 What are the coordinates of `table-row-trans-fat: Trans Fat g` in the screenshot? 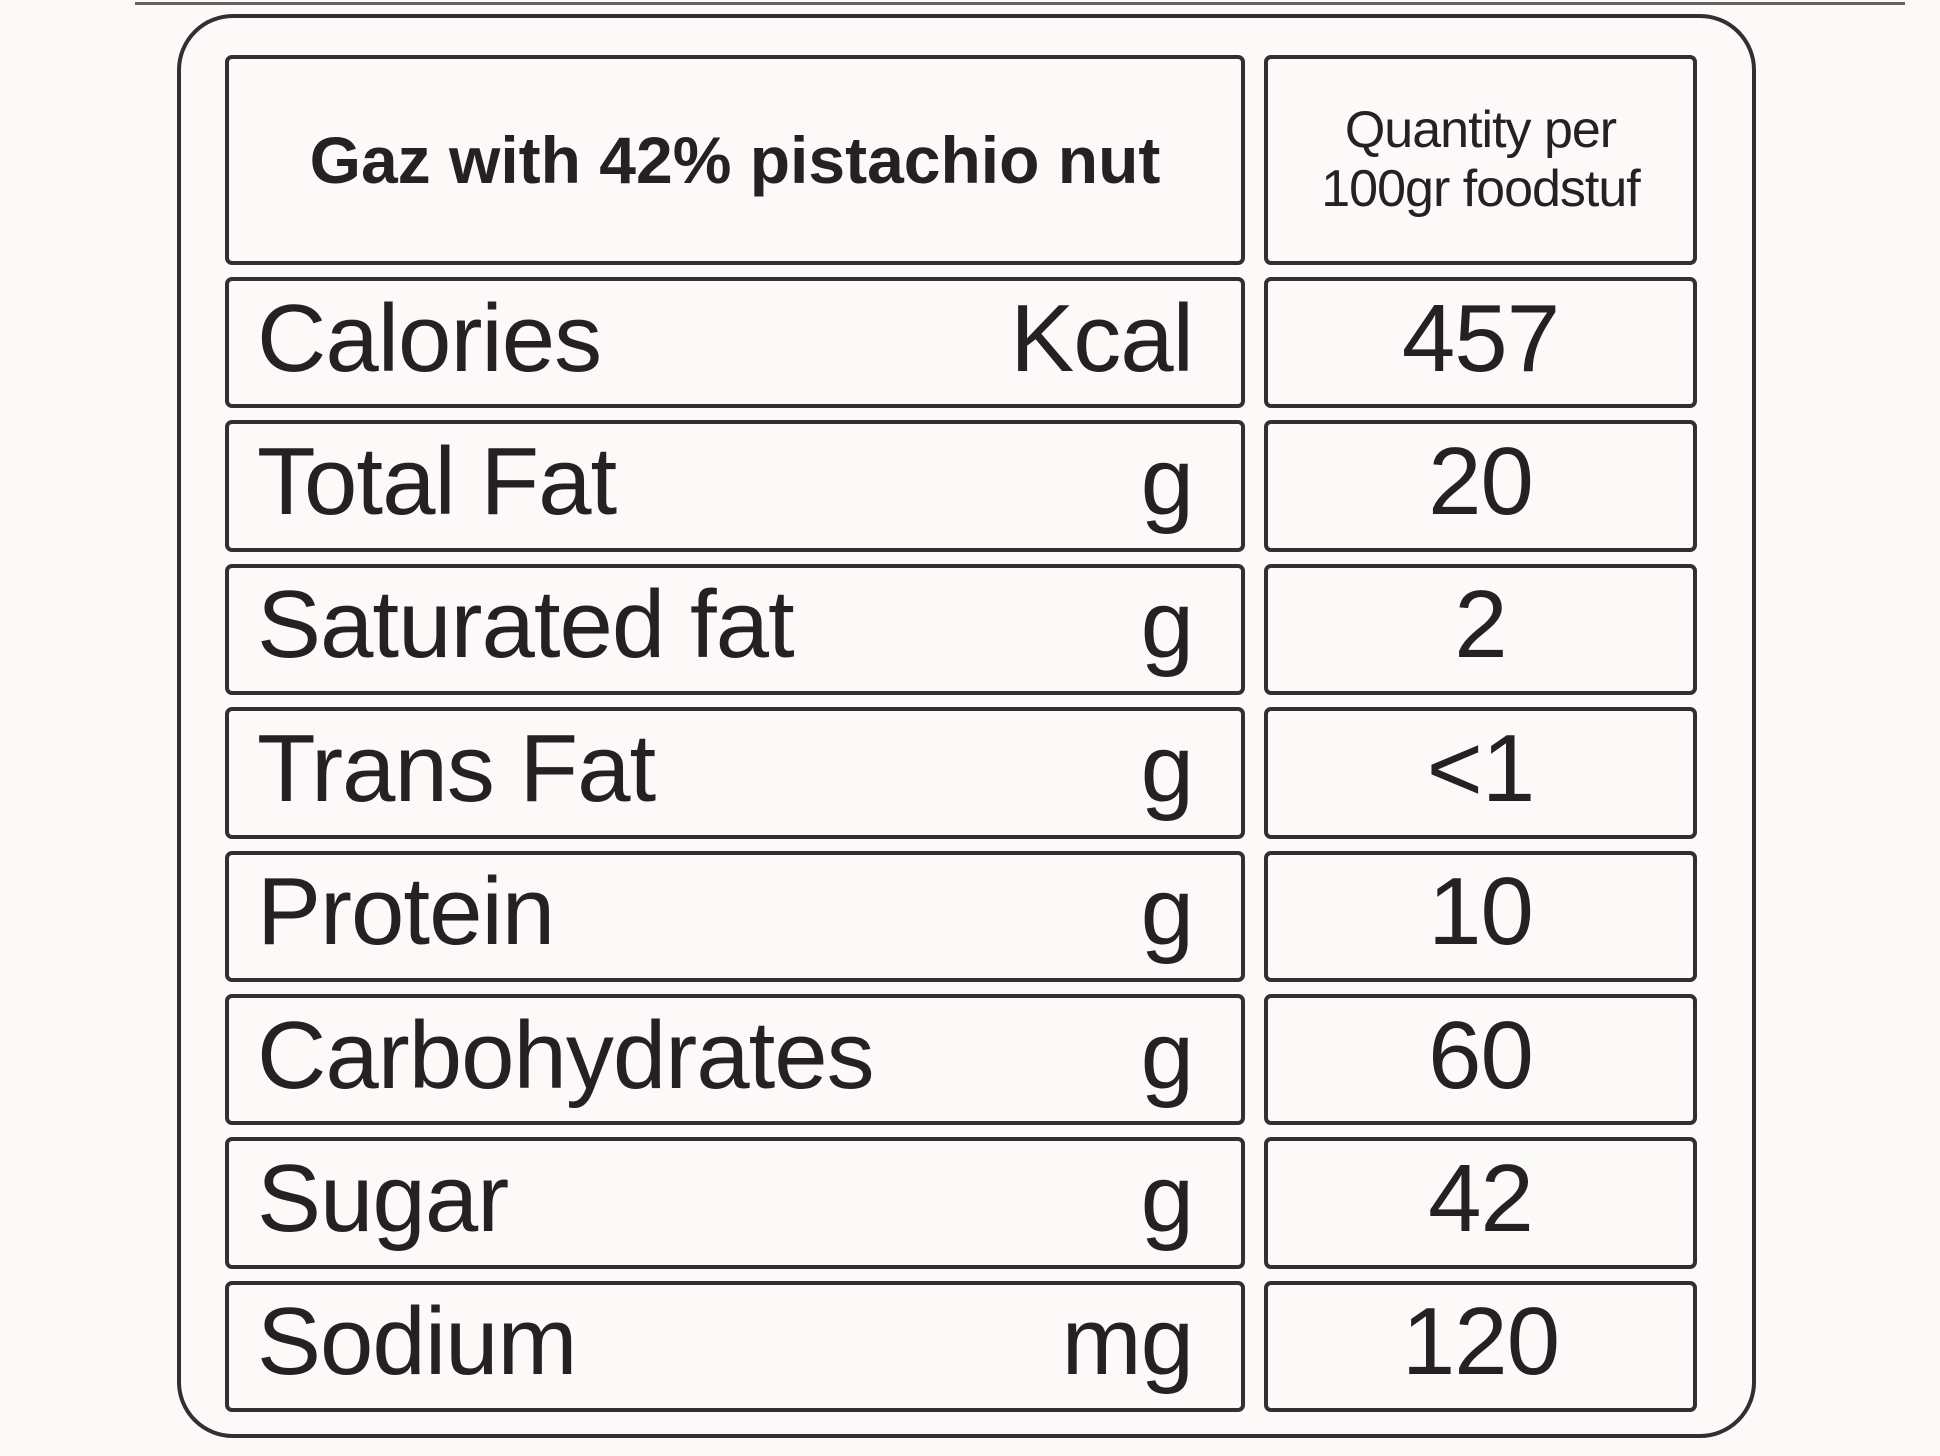 It's located at (735, 773).